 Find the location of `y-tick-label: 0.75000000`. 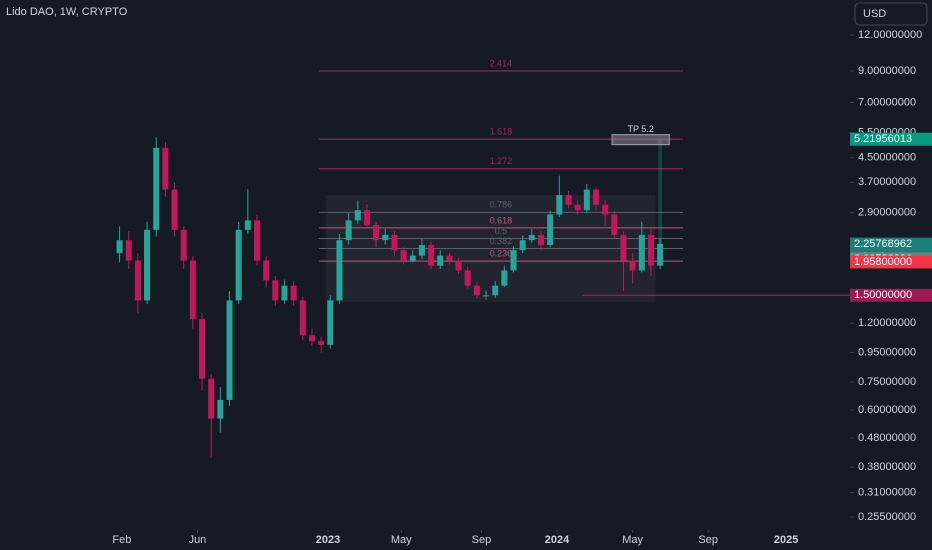

y-tick-label: 0.75000000 is located at coordinates (887, 382).